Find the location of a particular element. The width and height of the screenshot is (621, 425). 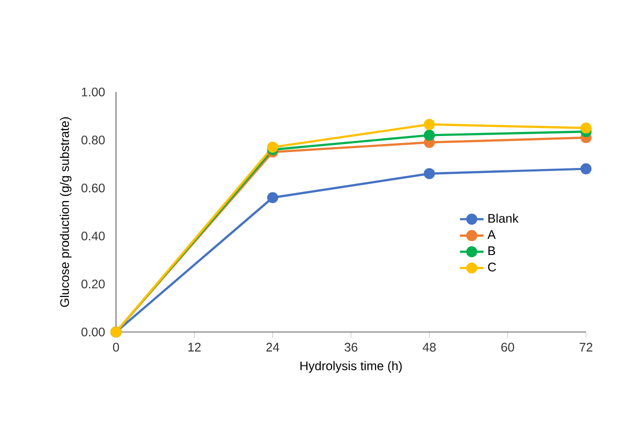

x-tick-label: 48 is located at coordinates (429, 347).